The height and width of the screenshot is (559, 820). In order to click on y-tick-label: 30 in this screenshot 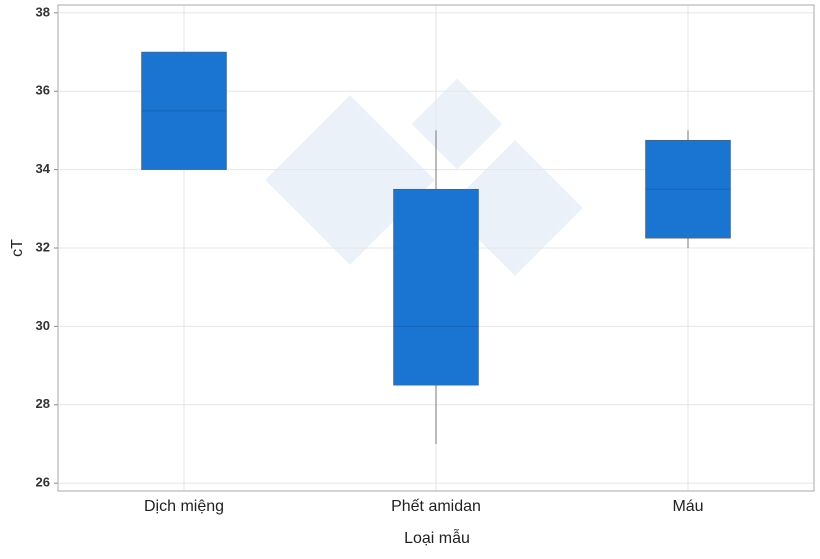, I will do `click(43, 325)`.